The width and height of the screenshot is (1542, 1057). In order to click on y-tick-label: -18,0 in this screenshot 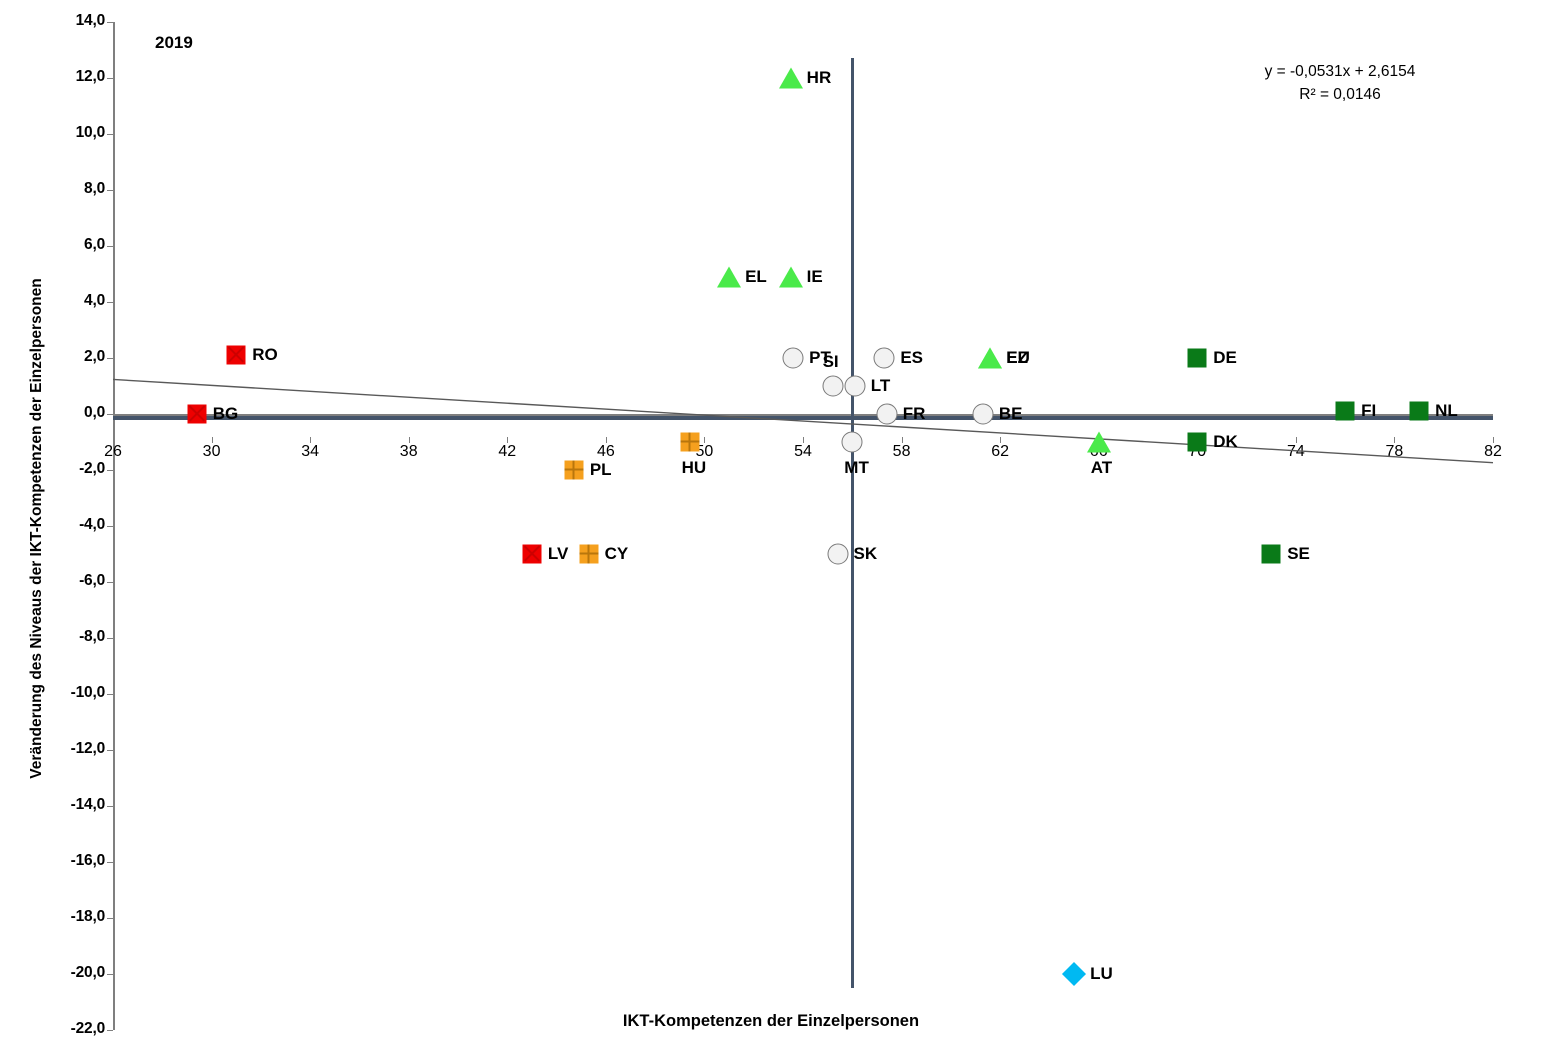, I will do `click(88, 916)`.